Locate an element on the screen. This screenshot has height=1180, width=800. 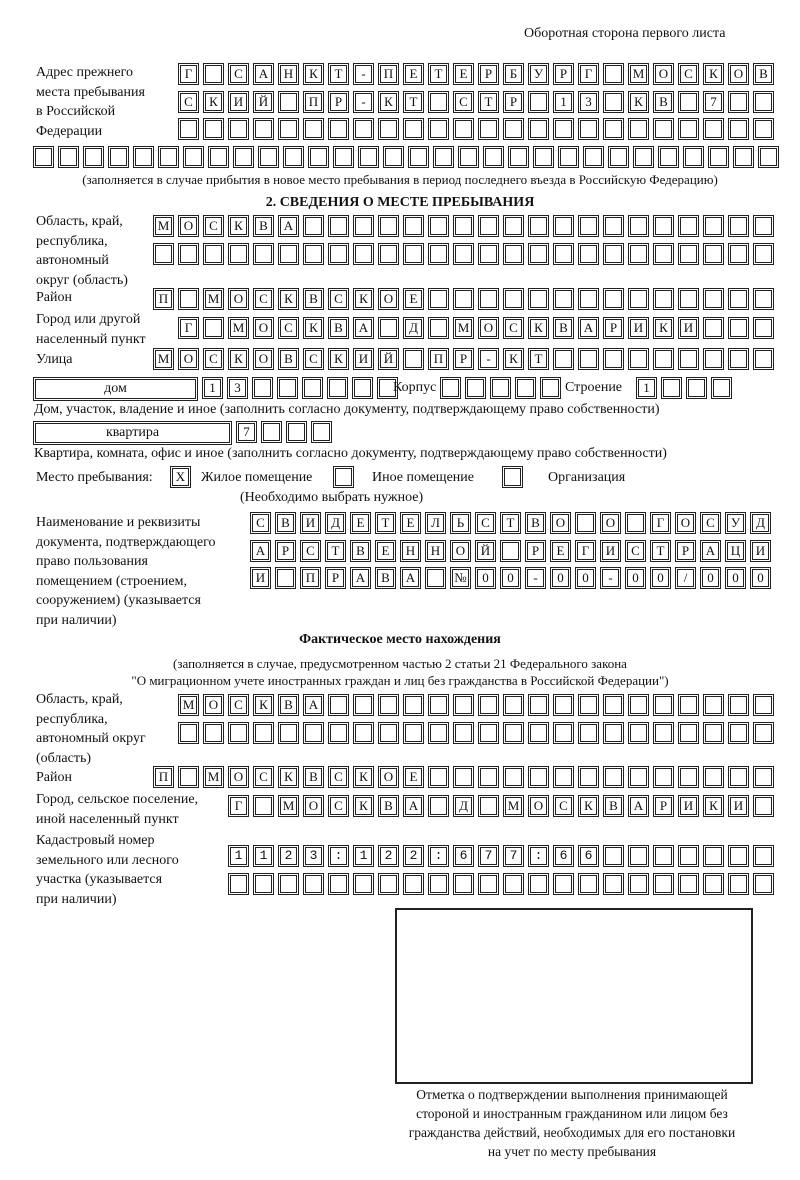
char-cell: П is located at coordinates (313, 102).